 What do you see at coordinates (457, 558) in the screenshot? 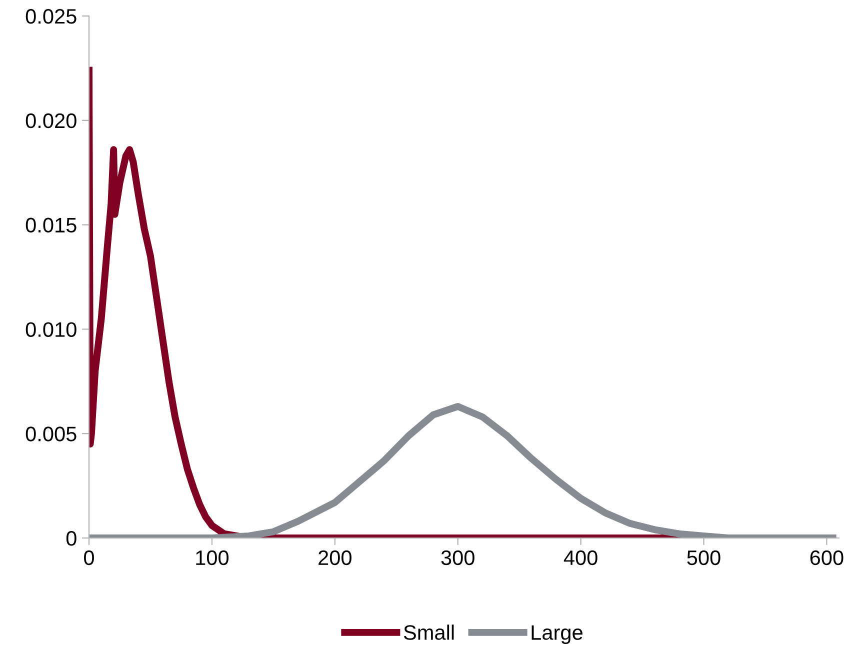
I see `x-tick-label: 300` at bounding box center [457, 558].